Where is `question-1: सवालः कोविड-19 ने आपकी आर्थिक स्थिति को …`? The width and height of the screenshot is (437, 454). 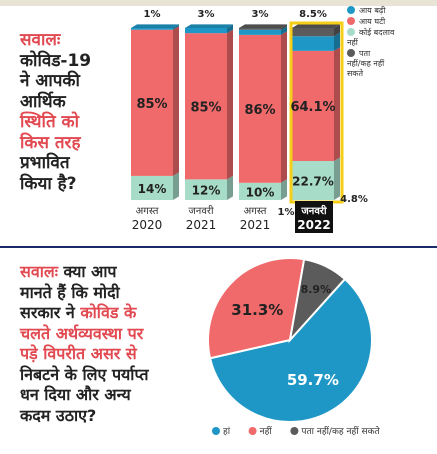
question-1: सवालः कोविड-19 ने आपकी आर्थिक स्थिति को … is located at coordinates (80, 112).